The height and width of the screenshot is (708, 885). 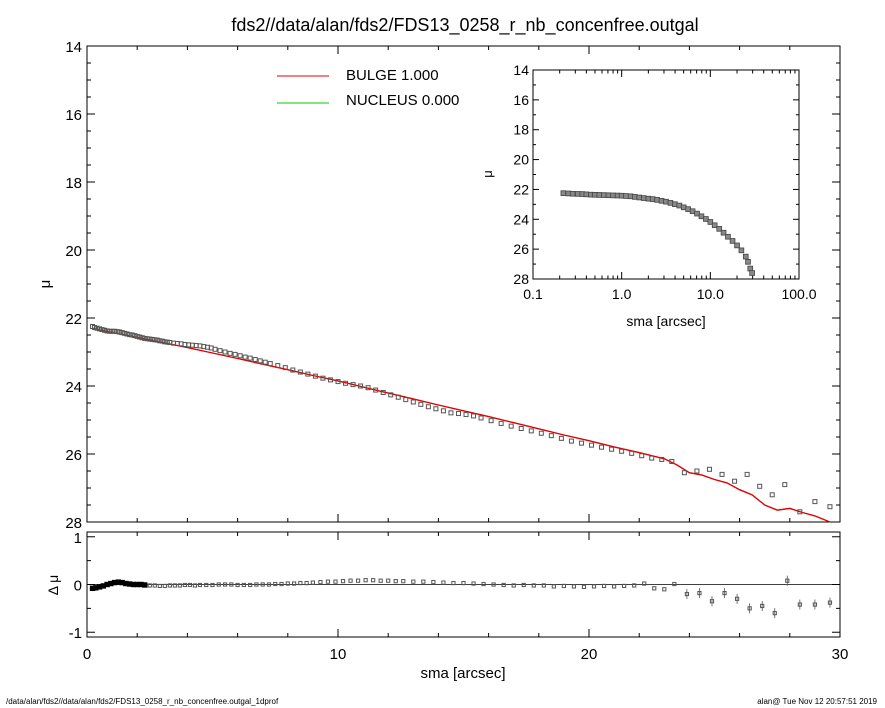 What do you see at coordinates (521, 100) in the screenshot?
I see `inset-y-tick-label: 16` at bounding box center [521, 100].